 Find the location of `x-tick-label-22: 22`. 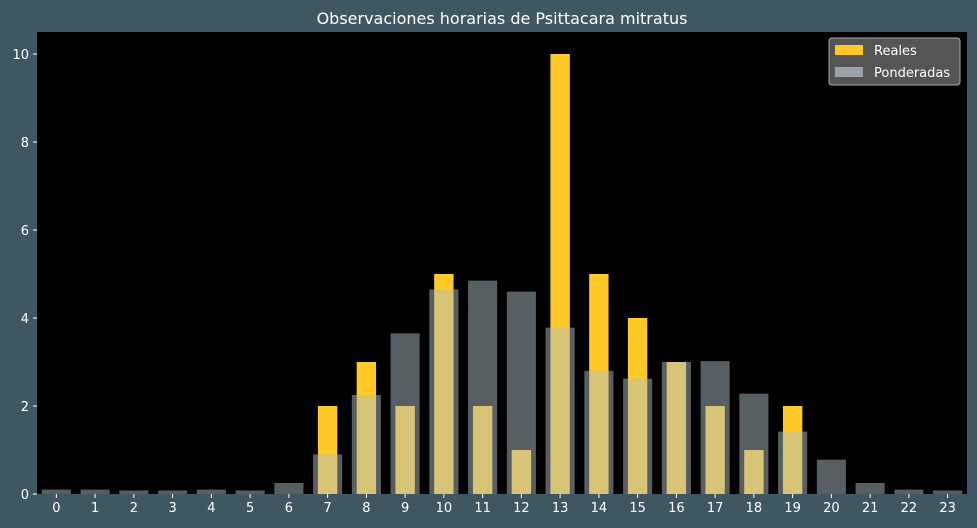

x-tick-label-22: 22 is located at coordinates (909, 508).